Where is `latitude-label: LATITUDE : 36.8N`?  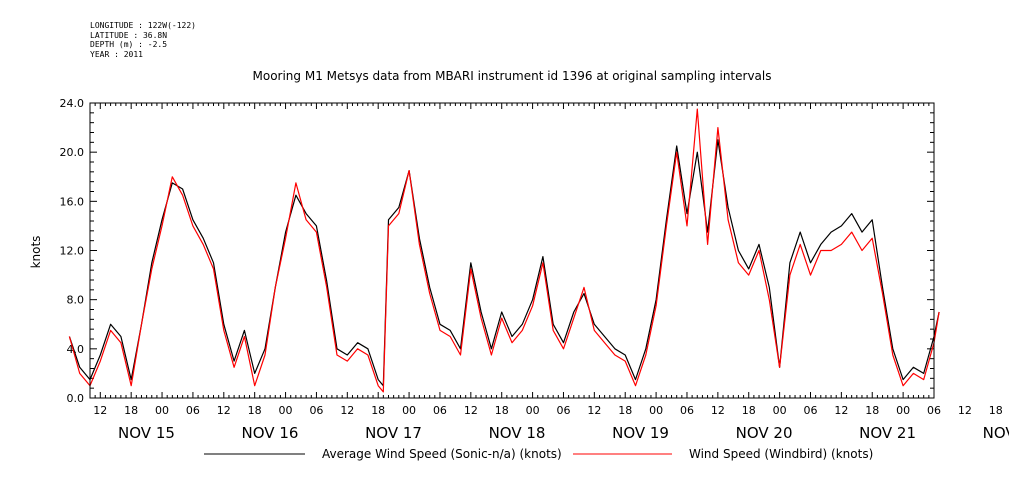 latitude-label: LATITUDE : 36.8N is located at coordinates (129, 35).